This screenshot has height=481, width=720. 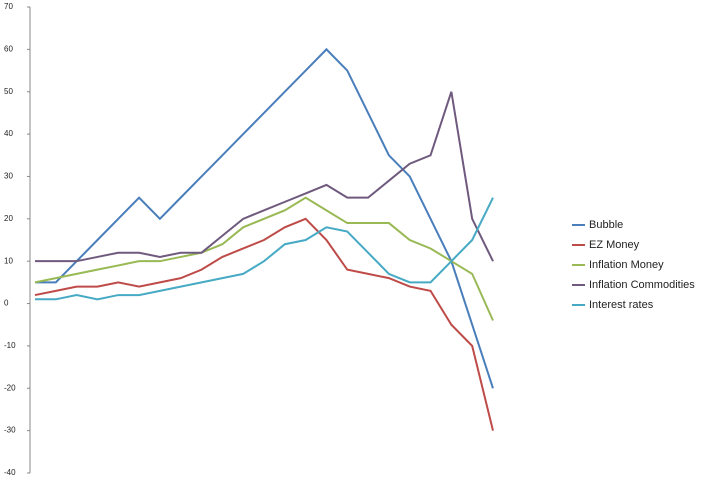 What do you see at coordinates (8, 6) in the screenshot?
I see `y-tick-label: 70` at bounding box center [8, 6].